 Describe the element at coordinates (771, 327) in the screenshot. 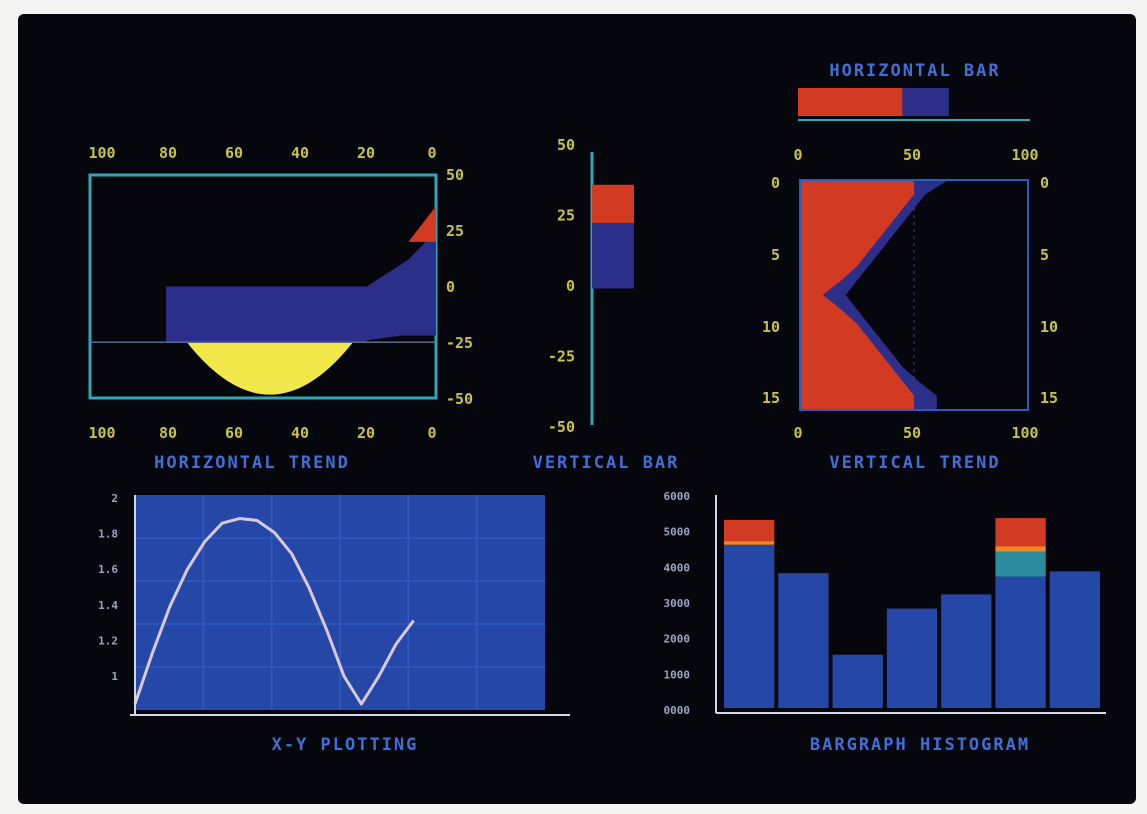

I see `vertical-trend-left-tick: 10` at that location.